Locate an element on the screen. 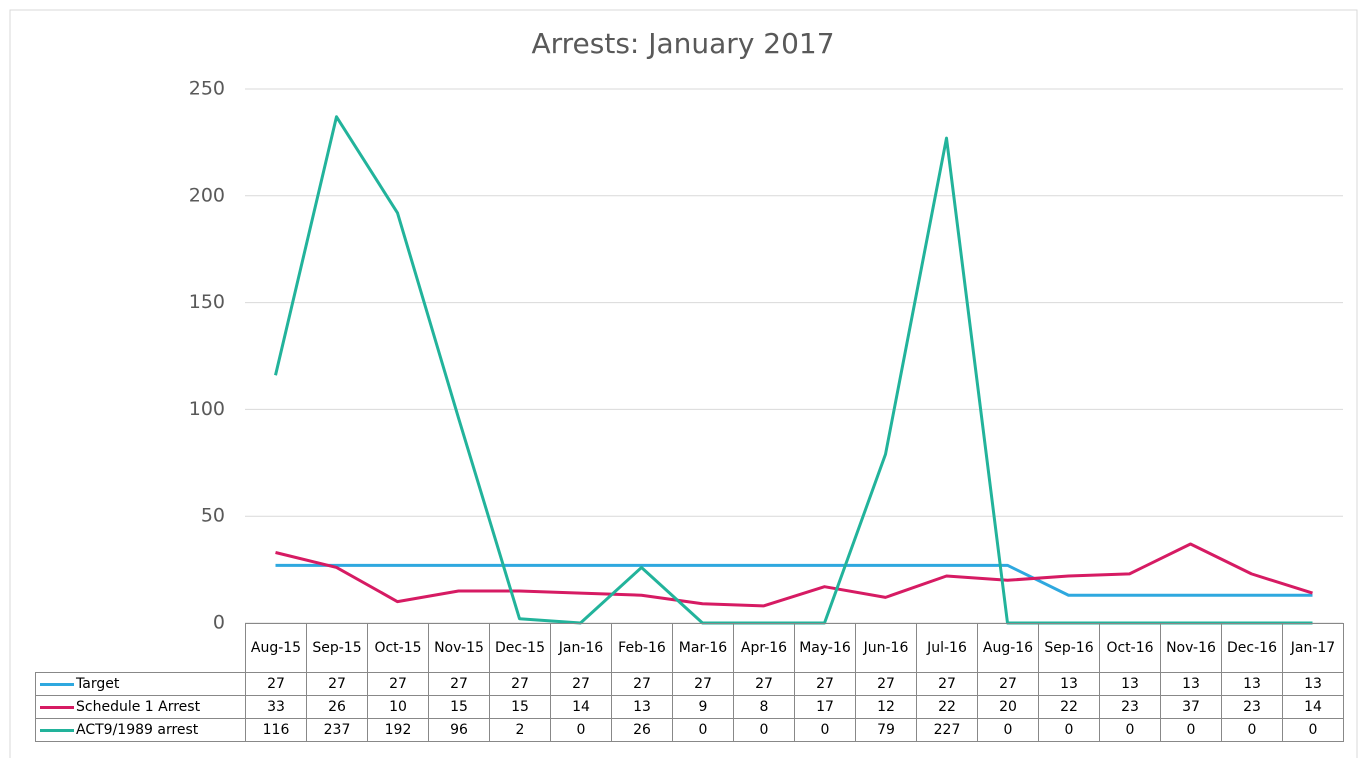 Image resolution: width=1367 pixels, height=758 pixels. y-tick-label: 250 is located at coordinates (207, 89).